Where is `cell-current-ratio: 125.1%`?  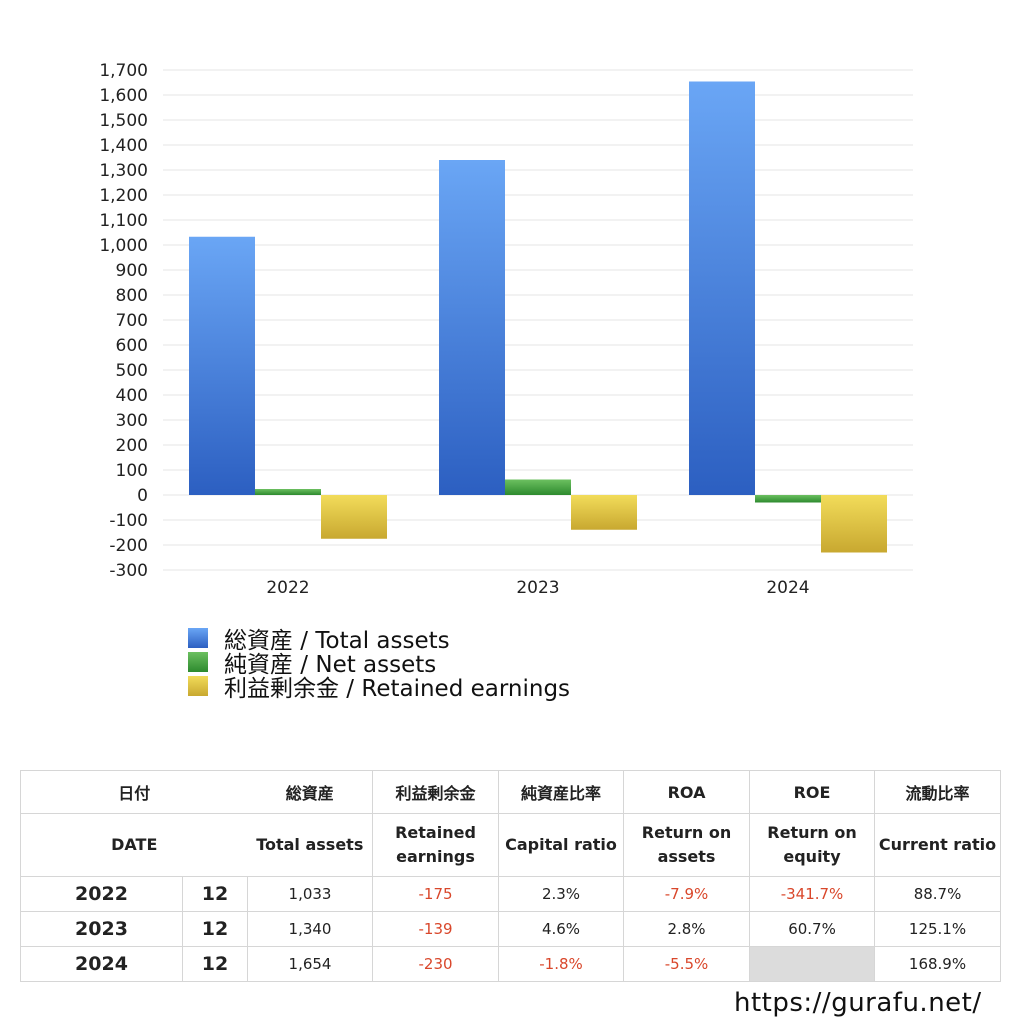
cell-current-ratio: 125.1% is located at coordinates (938, 929).